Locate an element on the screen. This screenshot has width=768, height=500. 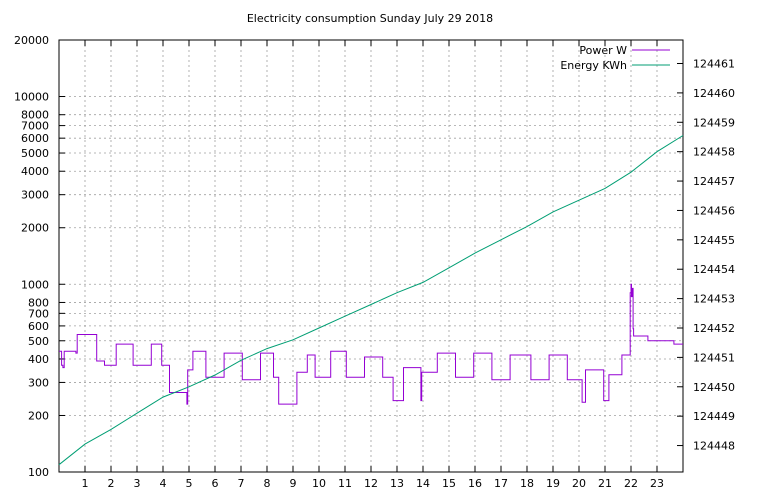
y-right-tick-label: 124461 is located at coordinates (714, 64).